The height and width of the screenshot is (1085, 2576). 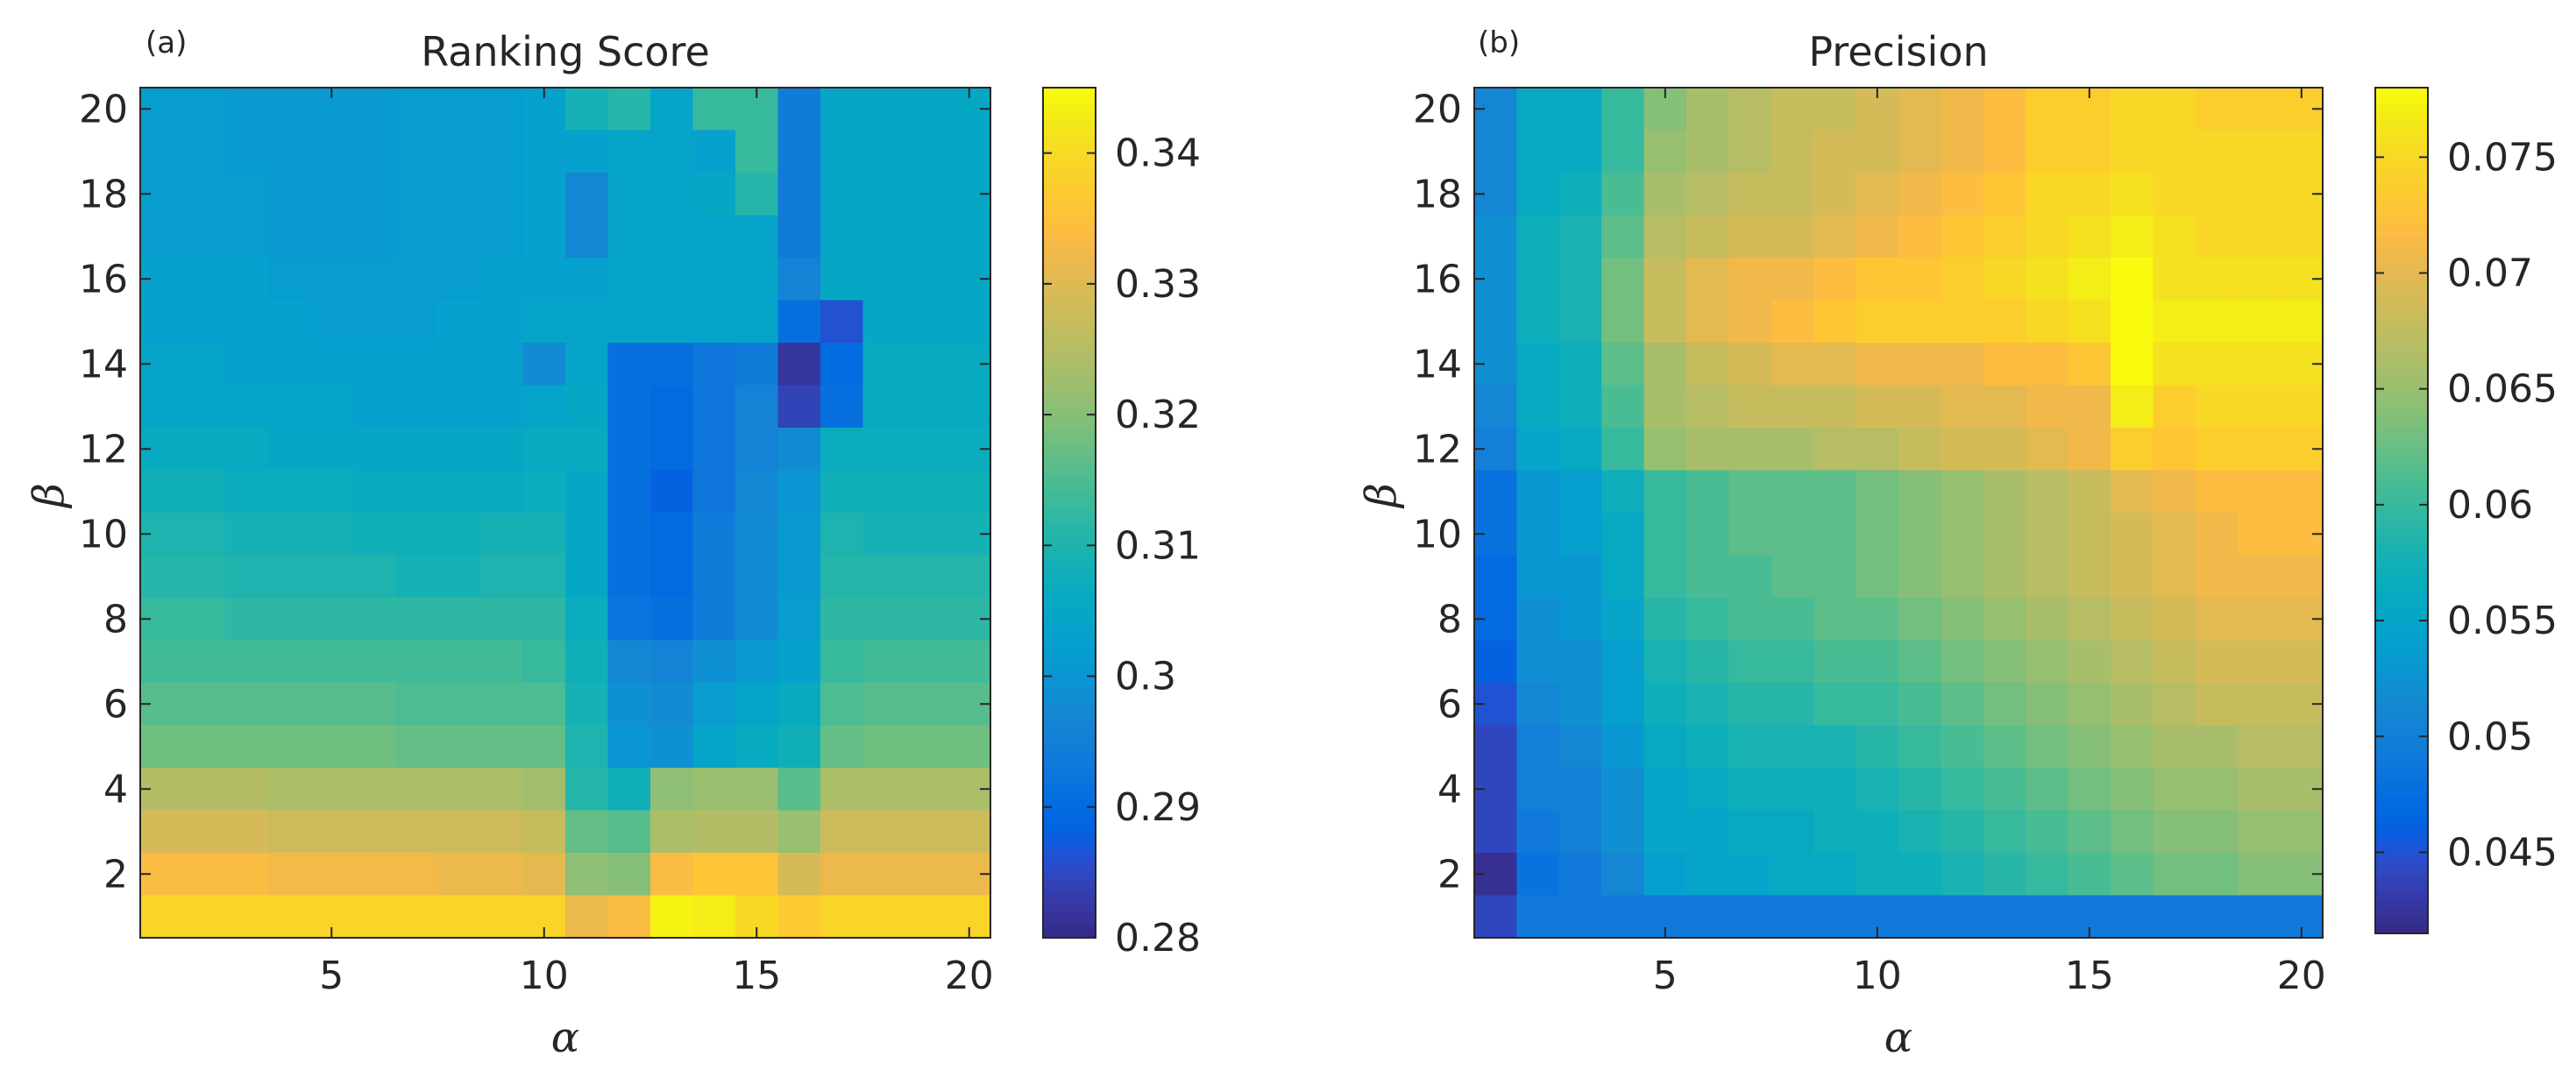 I want to click on colorbar-tick-label: 0.045, so click(x=2502, y=852).